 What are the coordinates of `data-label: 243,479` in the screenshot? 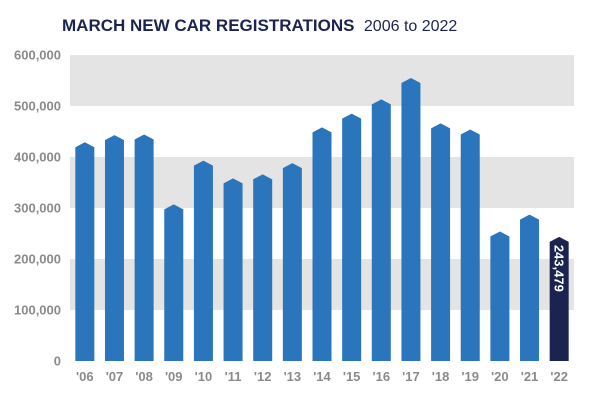 It's located at (559, 268).